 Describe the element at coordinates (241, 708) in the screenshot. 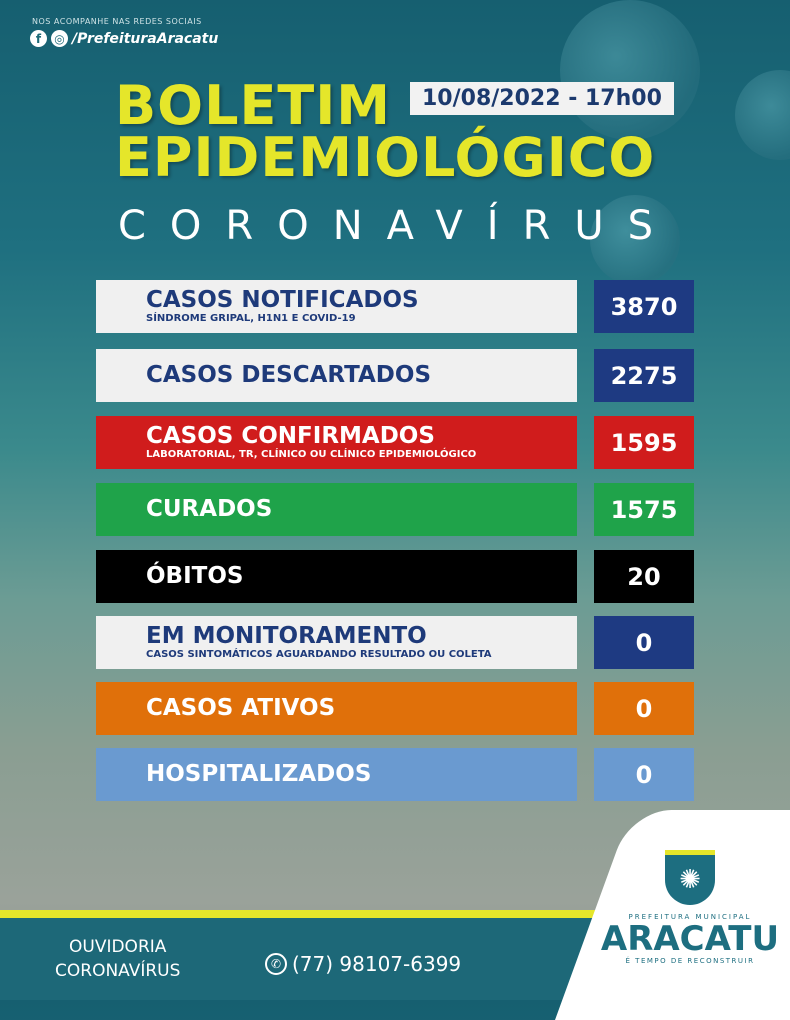

I see `stat-label: CASOS ATIVOS` at that location.